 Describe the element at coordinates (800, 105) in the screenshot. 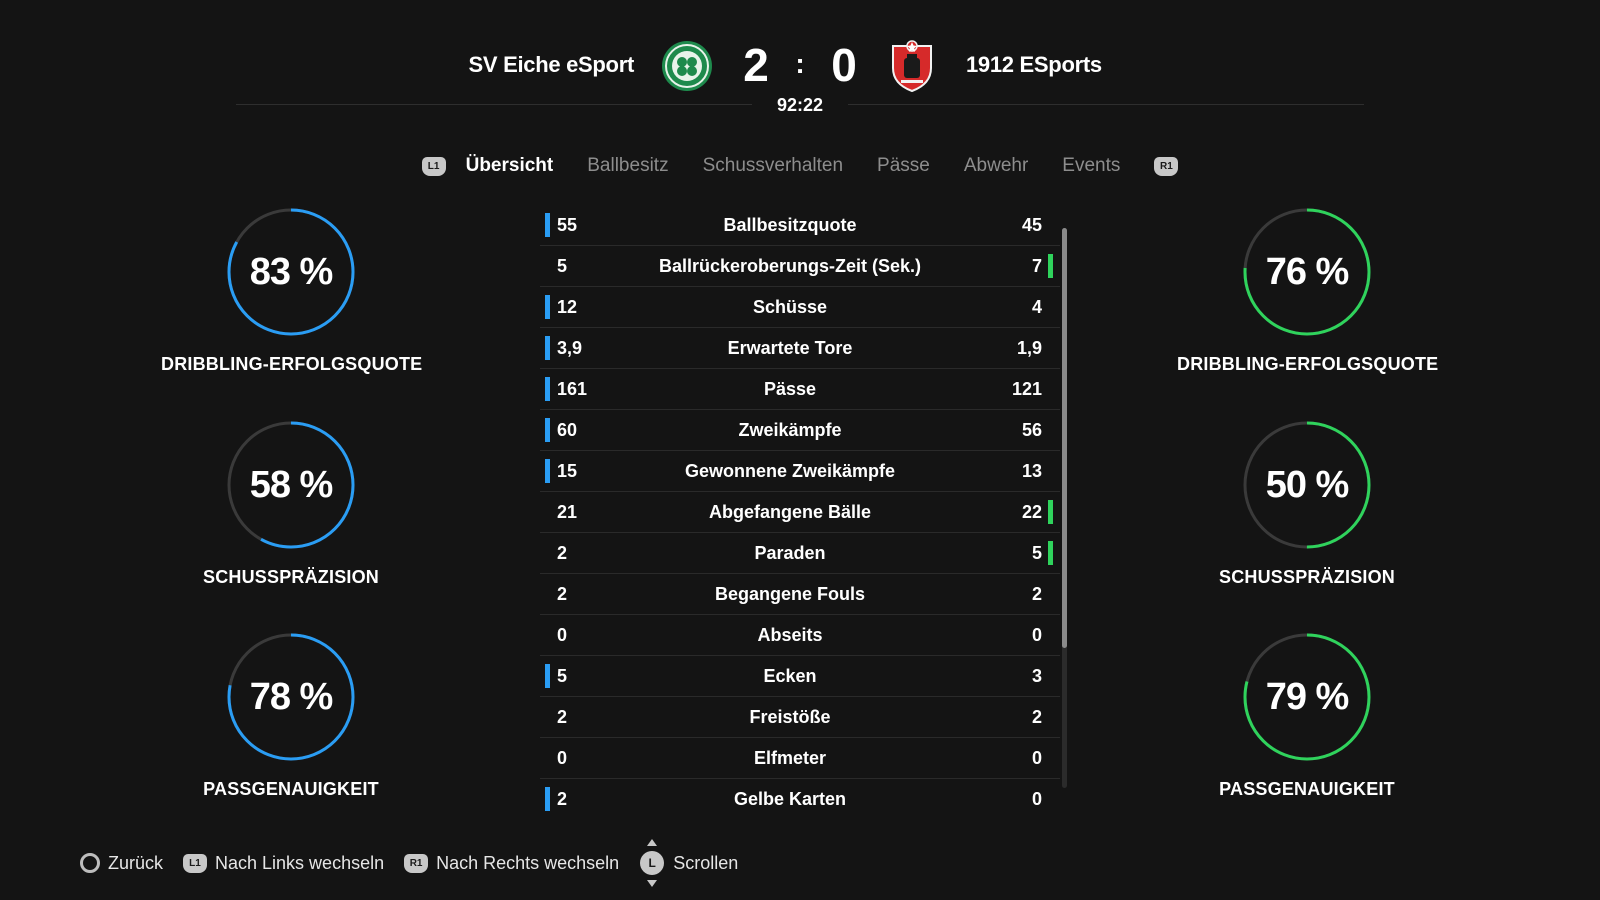

I see `match-clock: 92:22` at that location.